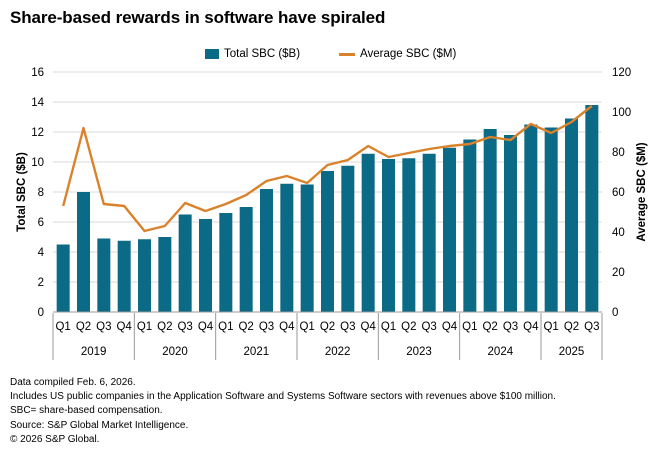 The image size is (660, 458). I want to click on chart-legend: Total SBC ($B) Average SBC ($M), so click(330, 56).